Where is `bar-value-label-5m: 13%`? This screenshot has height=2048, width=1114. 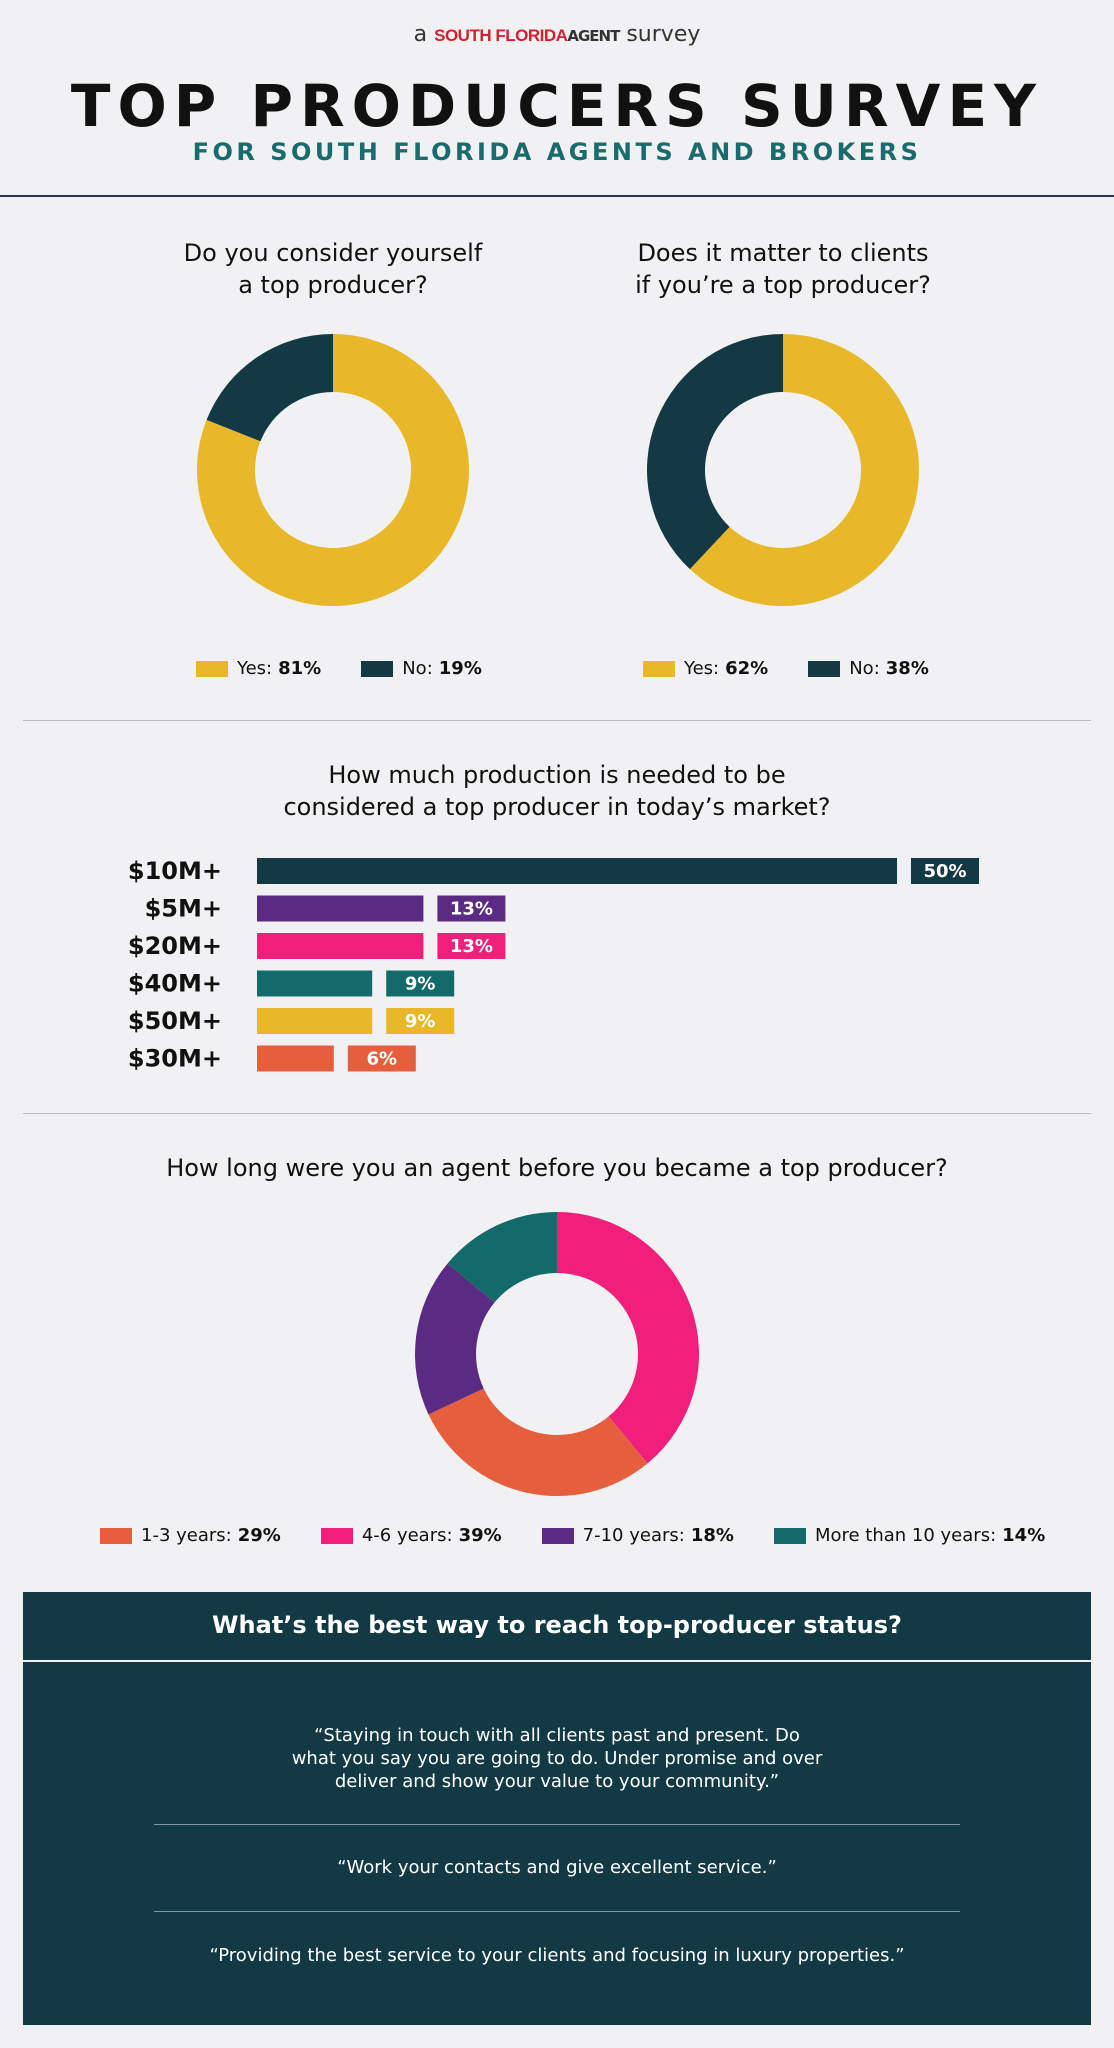
bar-value-label-5m: 13% is located at coordinates (471, 909).